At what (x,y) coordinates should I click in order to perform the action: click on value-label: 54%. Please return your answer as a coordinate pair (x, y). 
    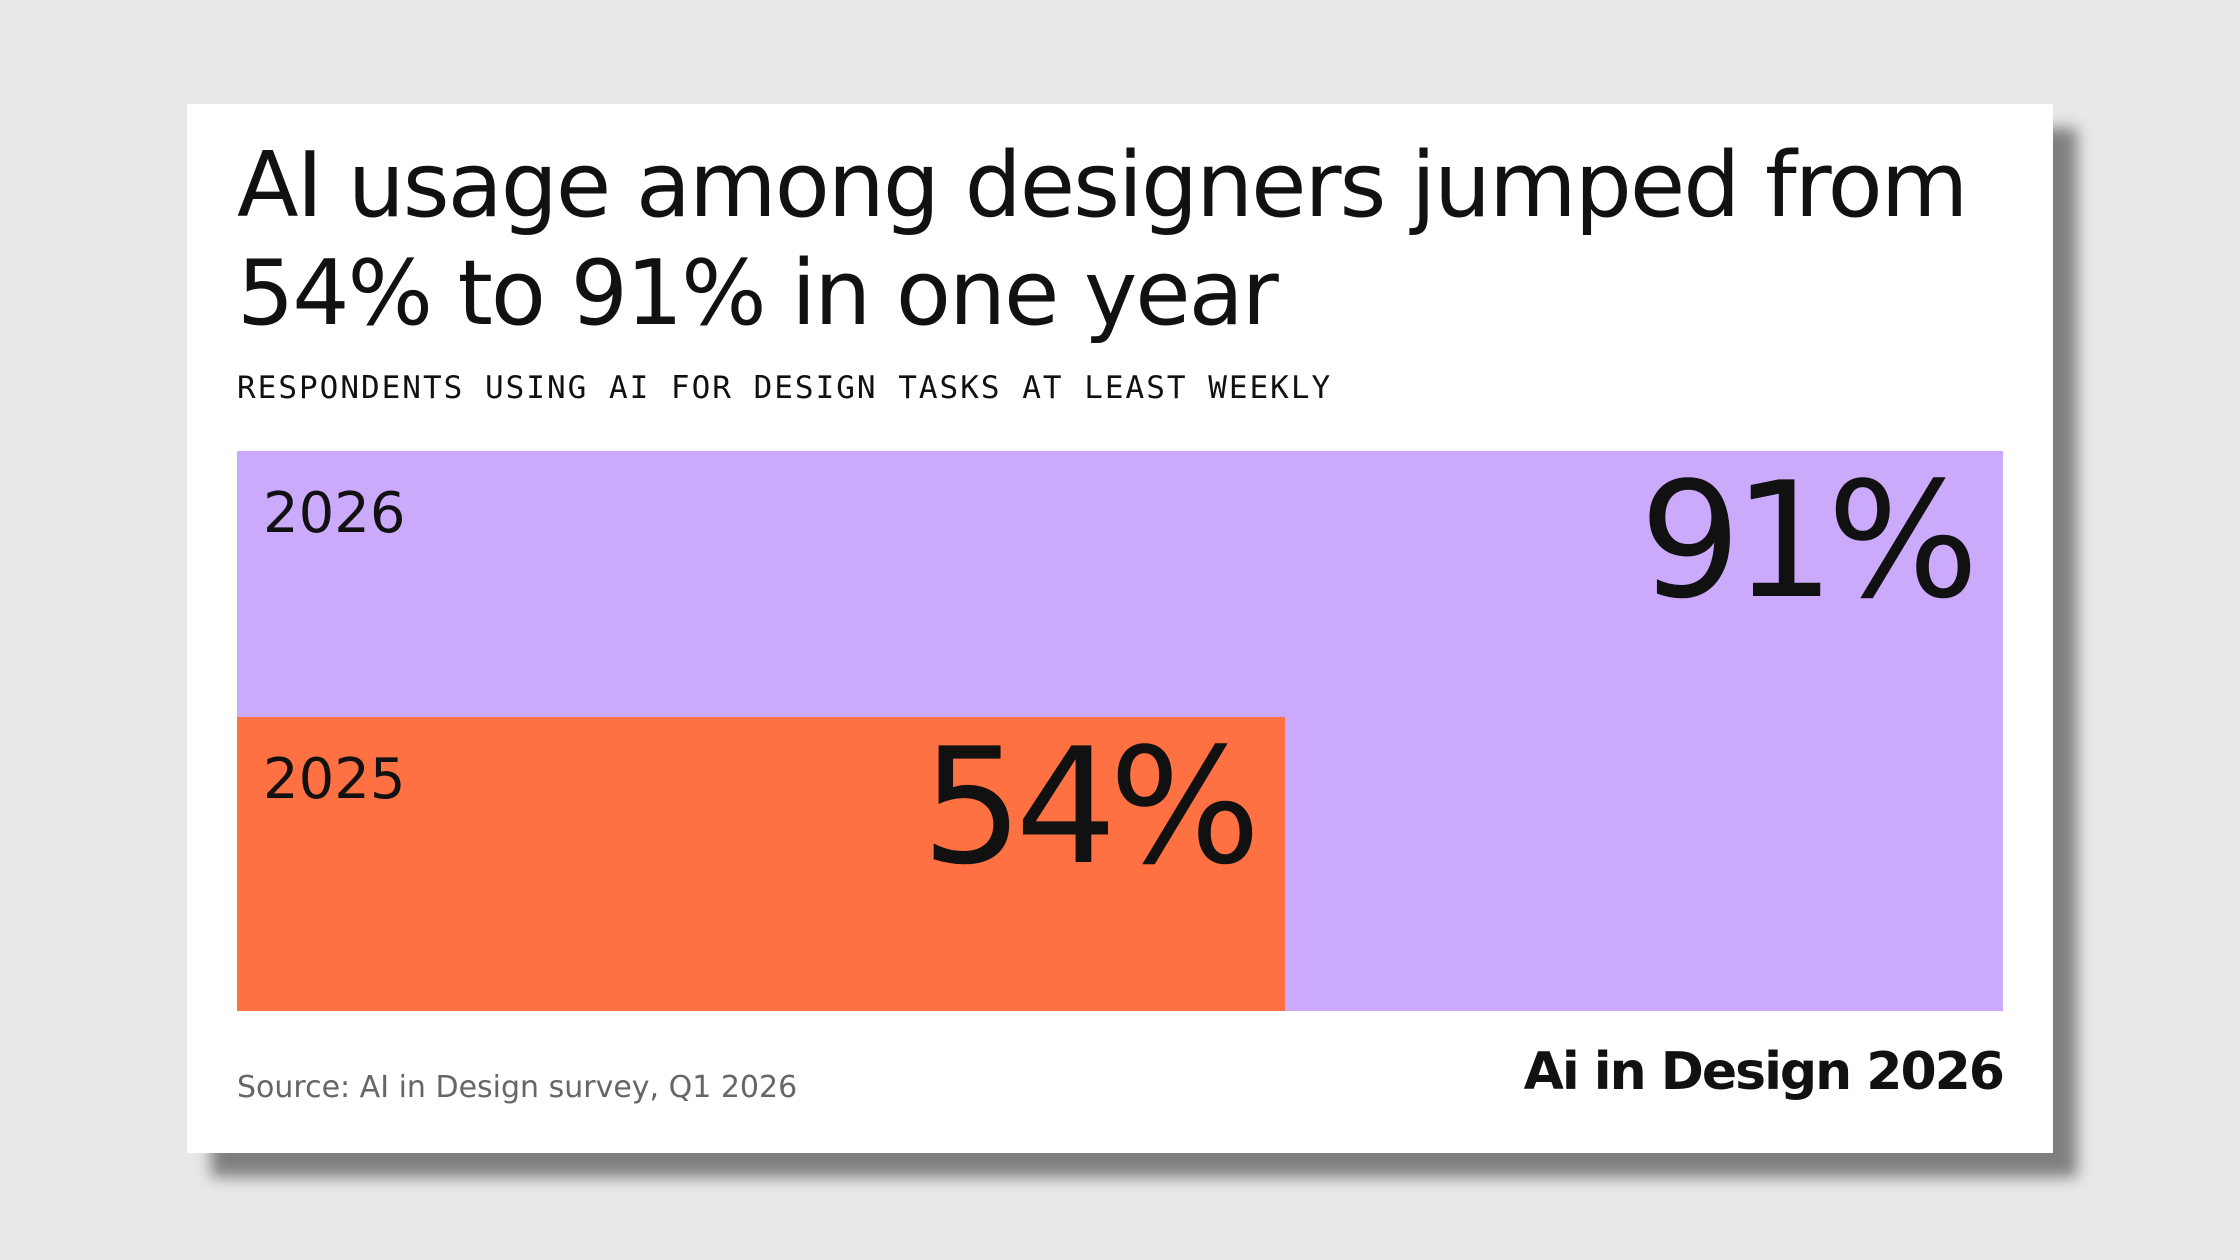
    Looking at the image, I should click on (1091, 806).